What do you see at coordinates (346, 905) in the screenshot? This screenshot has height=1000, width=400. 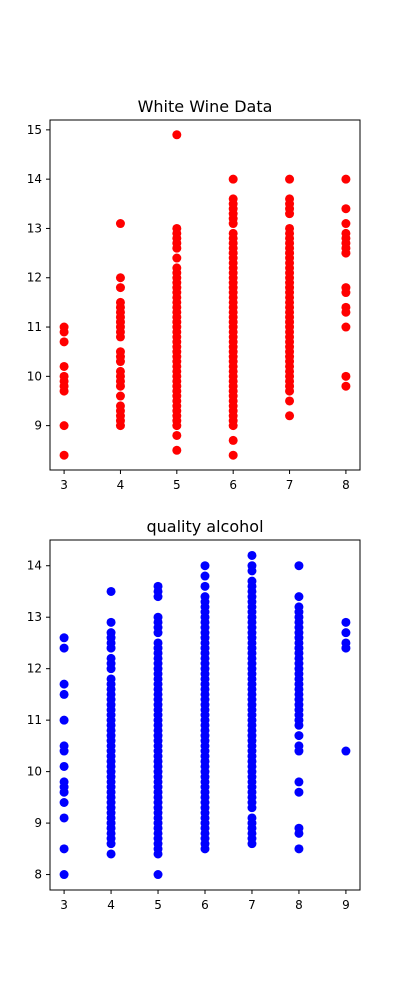 I see `x-tick-label: 9` at bounding box center [346, 905].